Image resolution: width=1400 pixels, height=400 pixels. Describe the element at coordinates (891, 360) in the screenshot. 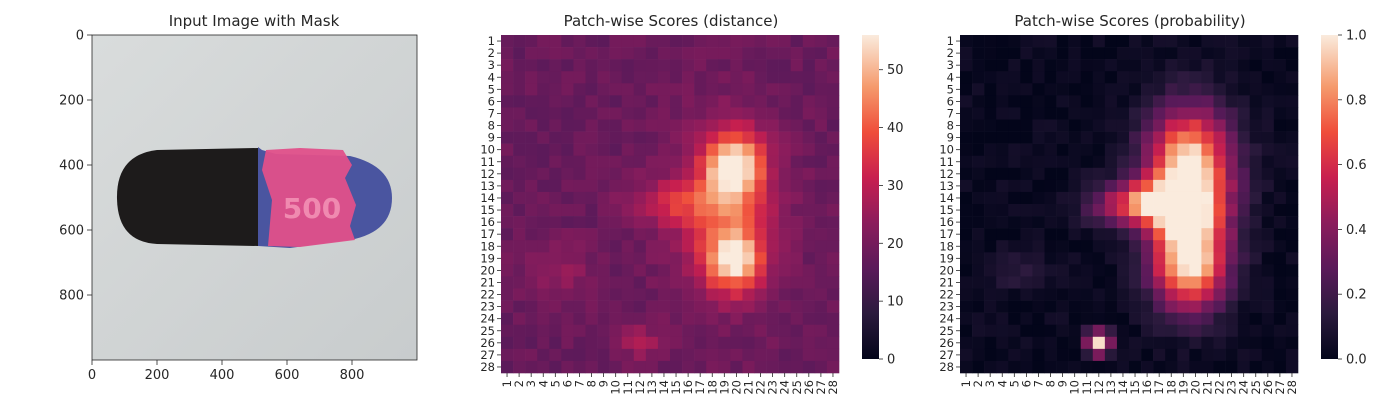

I see `colorbar-tick-label: 0` at that location.